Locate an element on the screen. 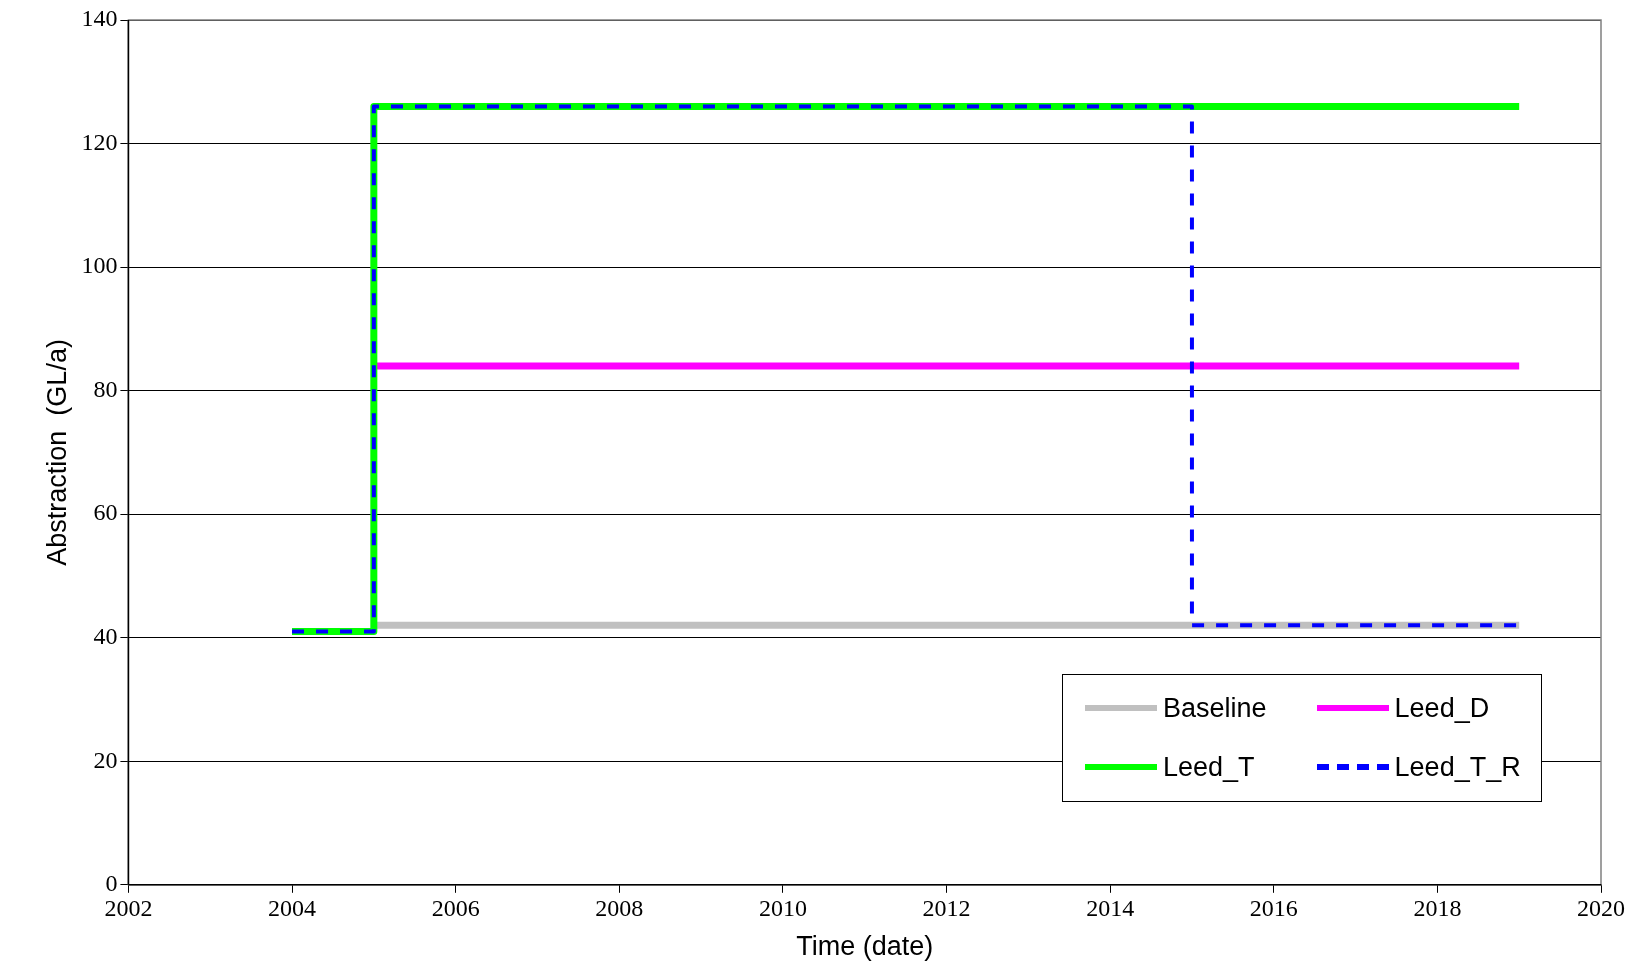 The image size is (1635, 978). x-axis-title: Time (date) is located at coordinates (865, 946).